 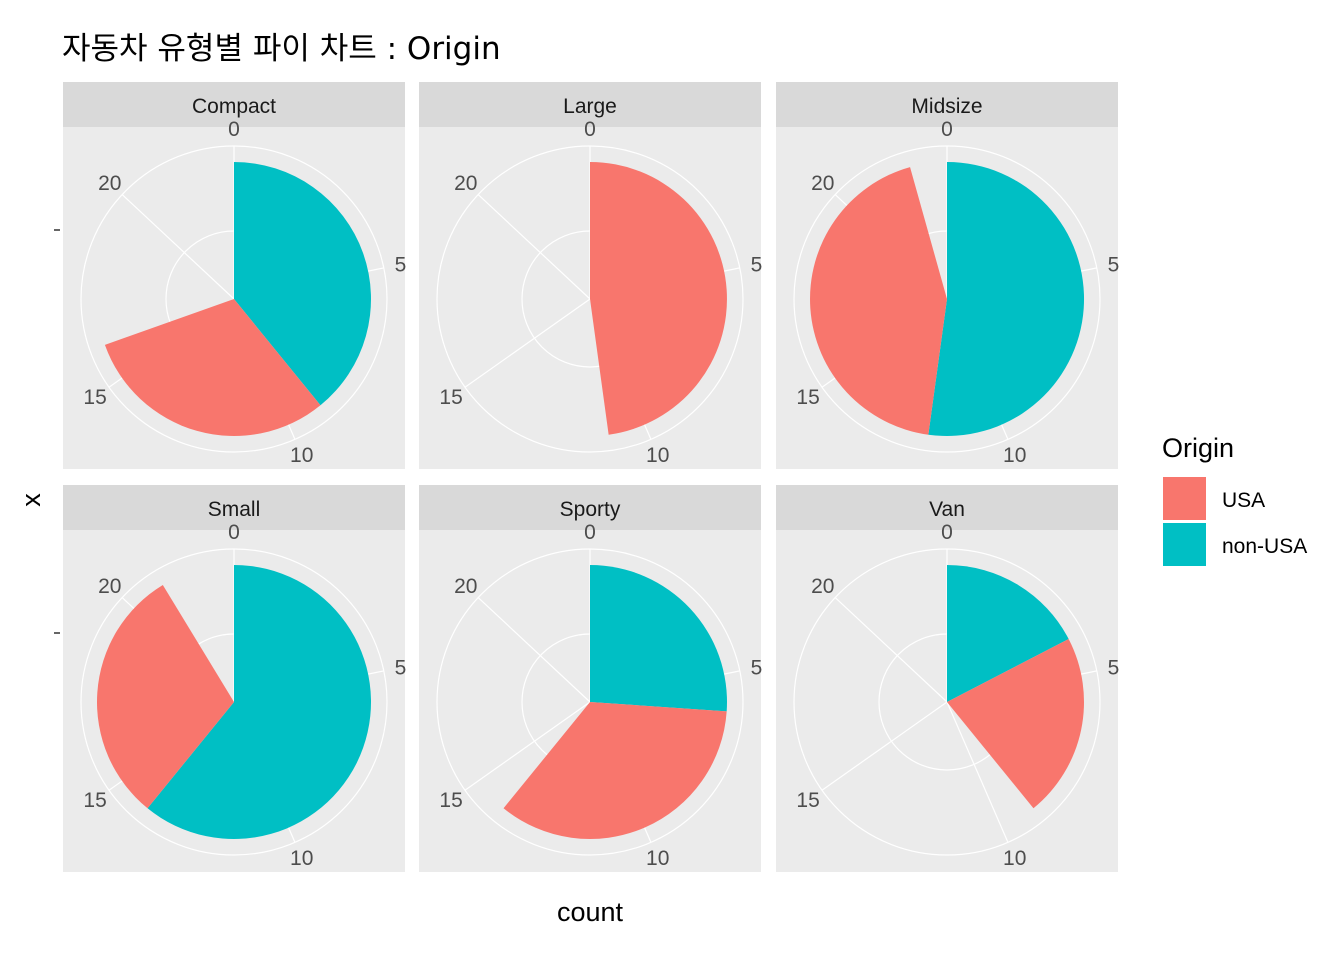 I want to click on facet-strip-label: Small, so click(x=234, y=509).